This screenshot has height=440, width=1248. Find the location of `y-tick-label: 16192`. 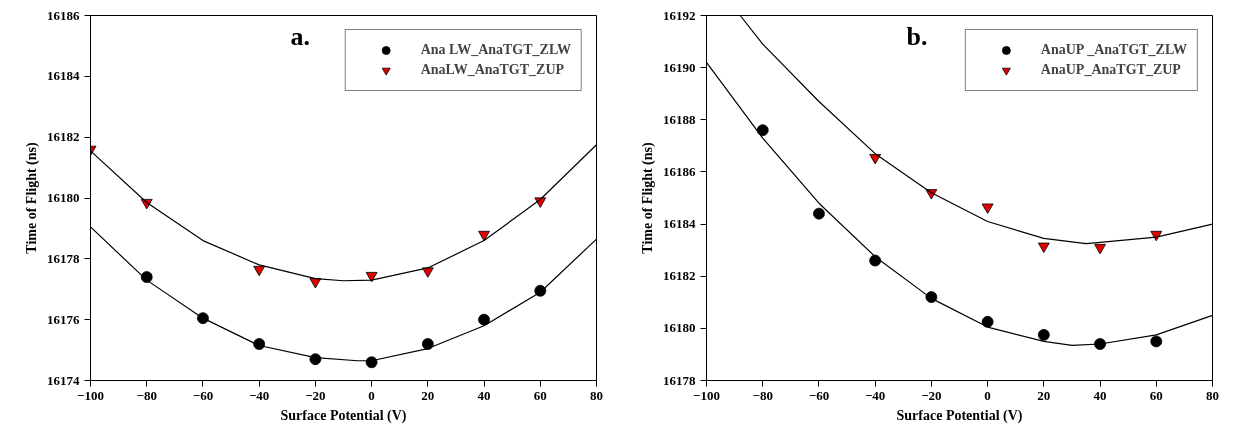

y-tick-label: 16192 is located at coordinates (679, 15).